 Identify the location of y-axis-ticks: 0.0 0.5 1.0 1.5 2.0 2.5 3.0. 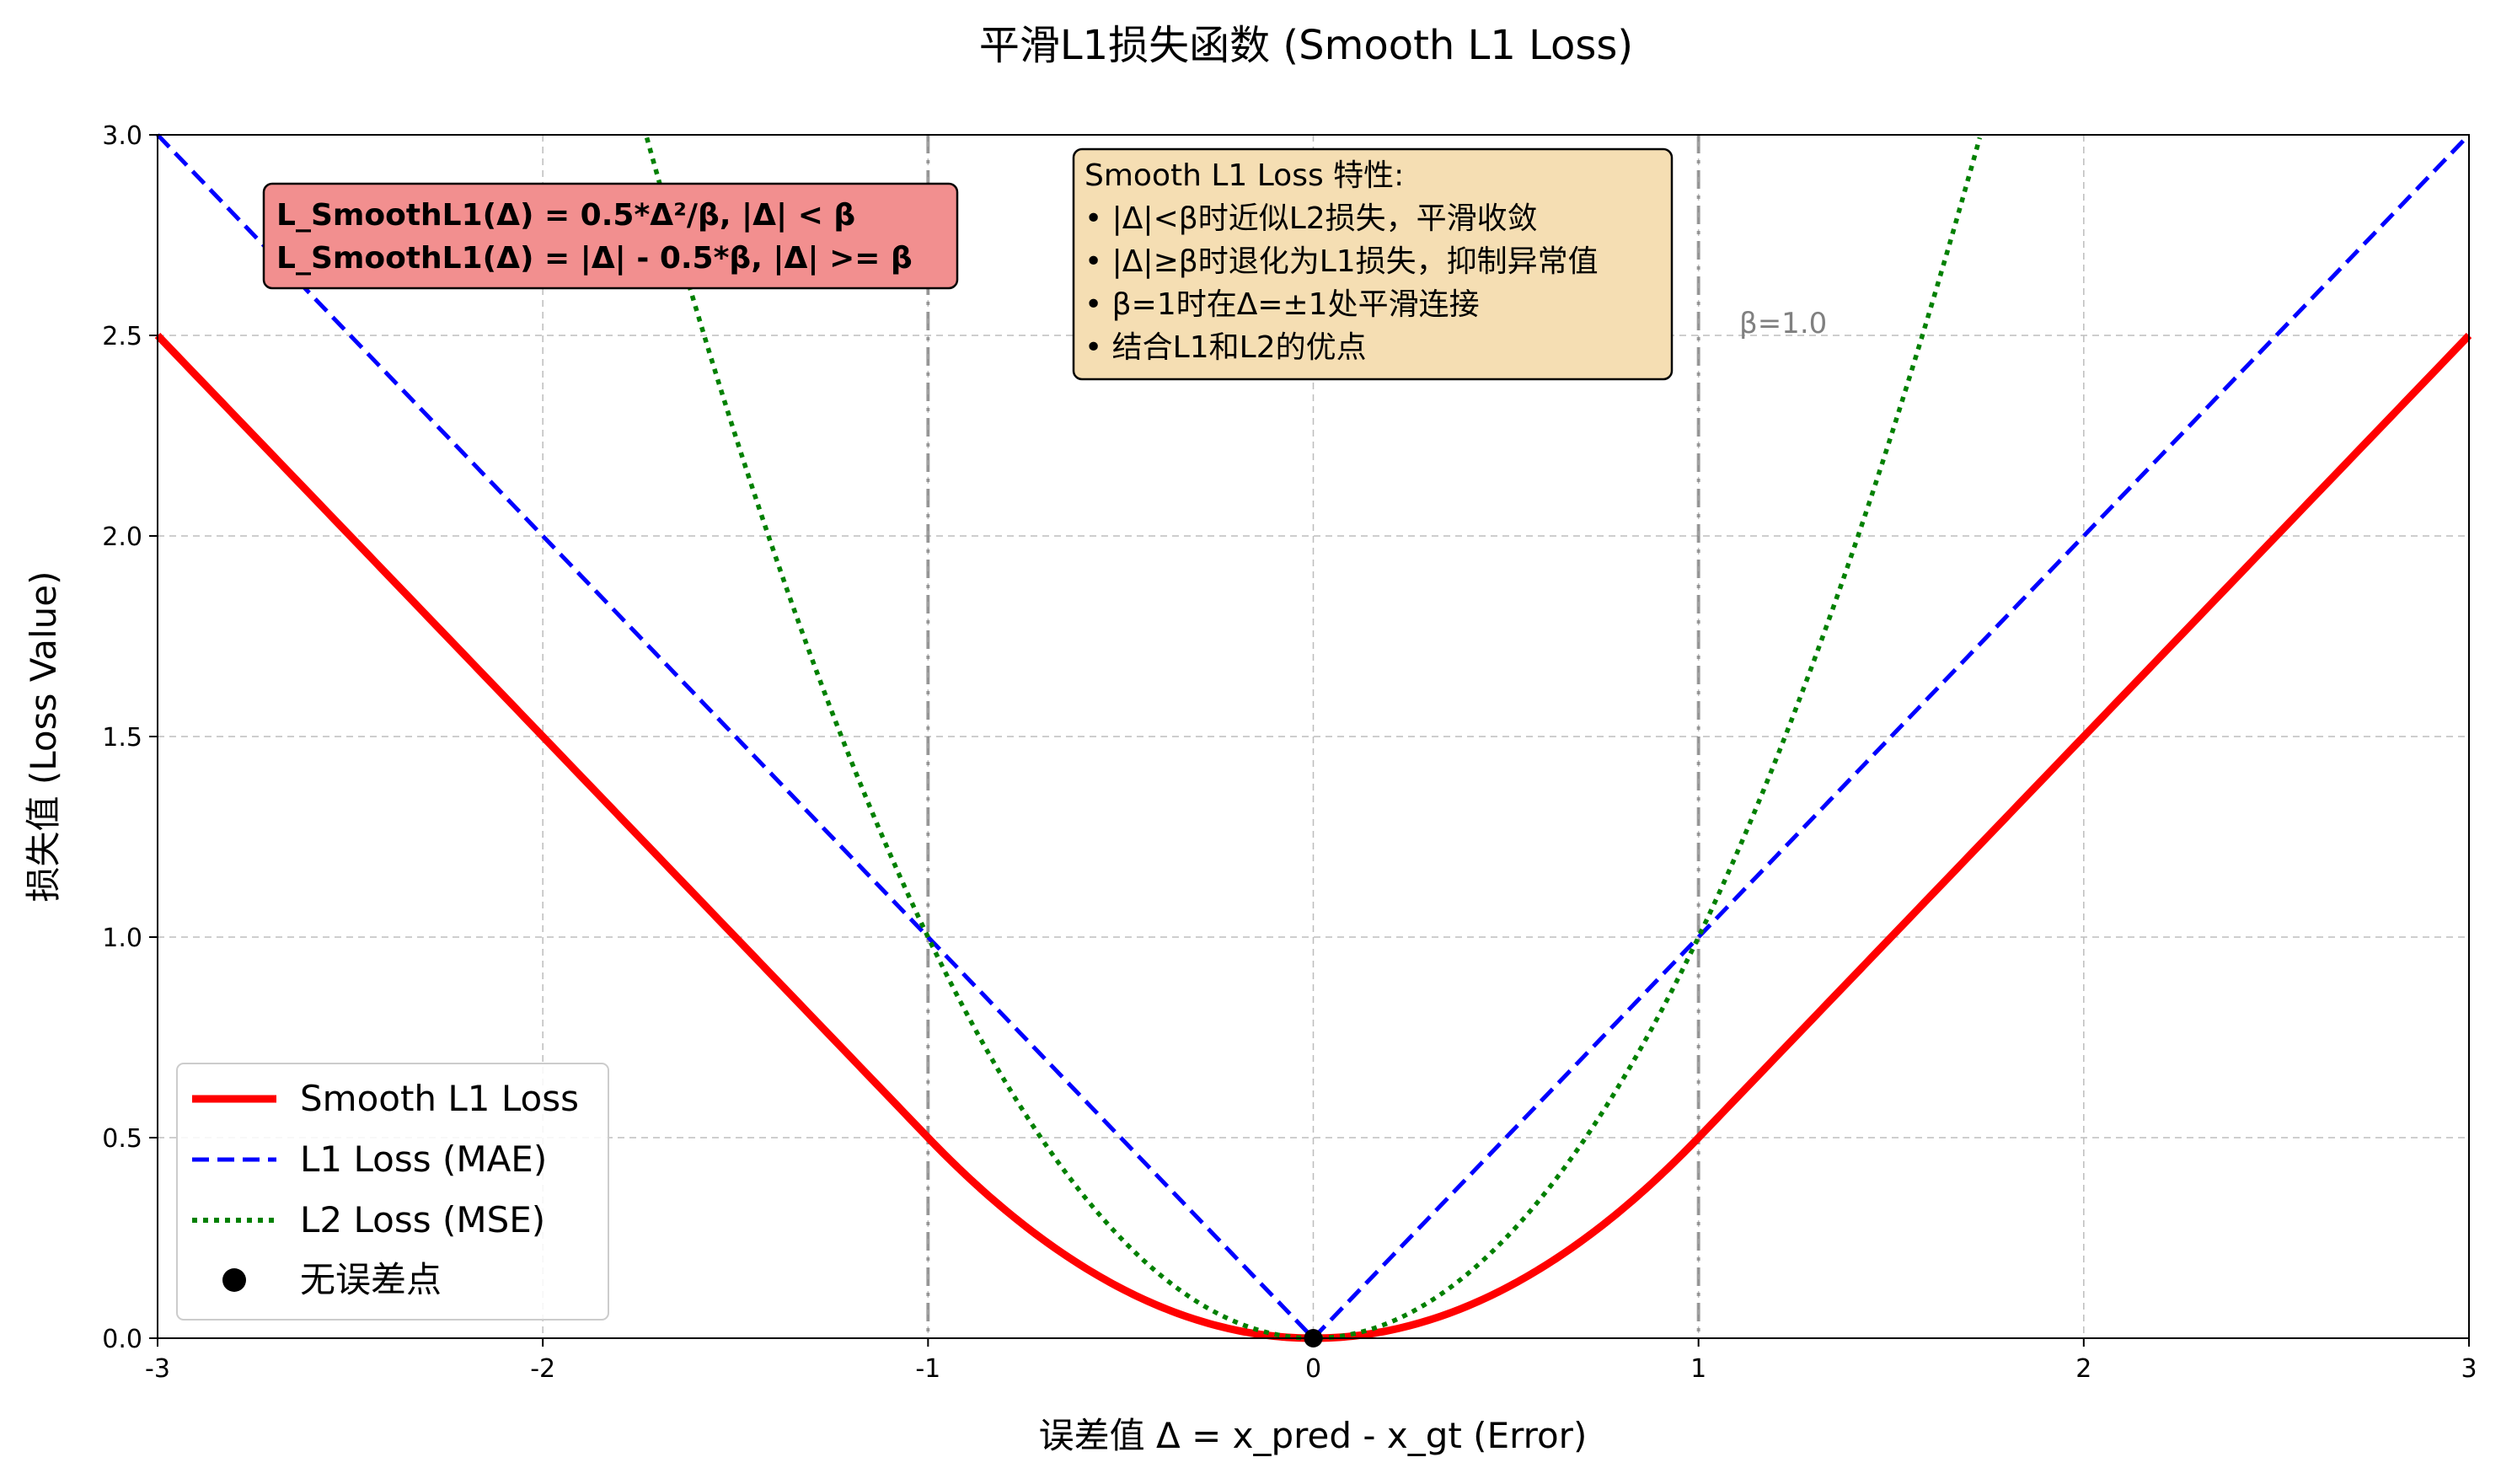
(130, 737).